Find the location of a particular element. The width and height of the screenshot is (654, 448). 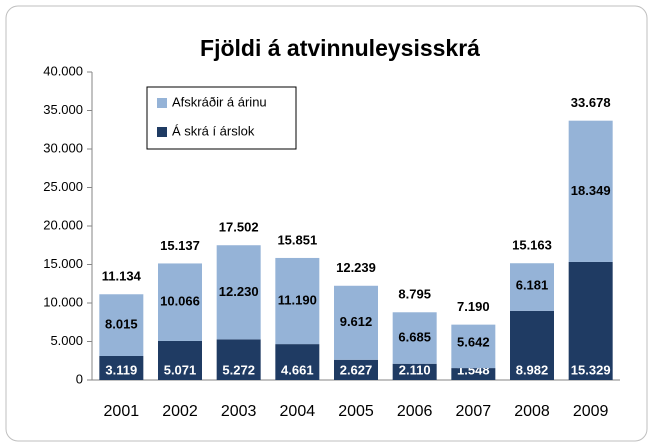

total-label: 15.851 is located at coordinates (297, 239).